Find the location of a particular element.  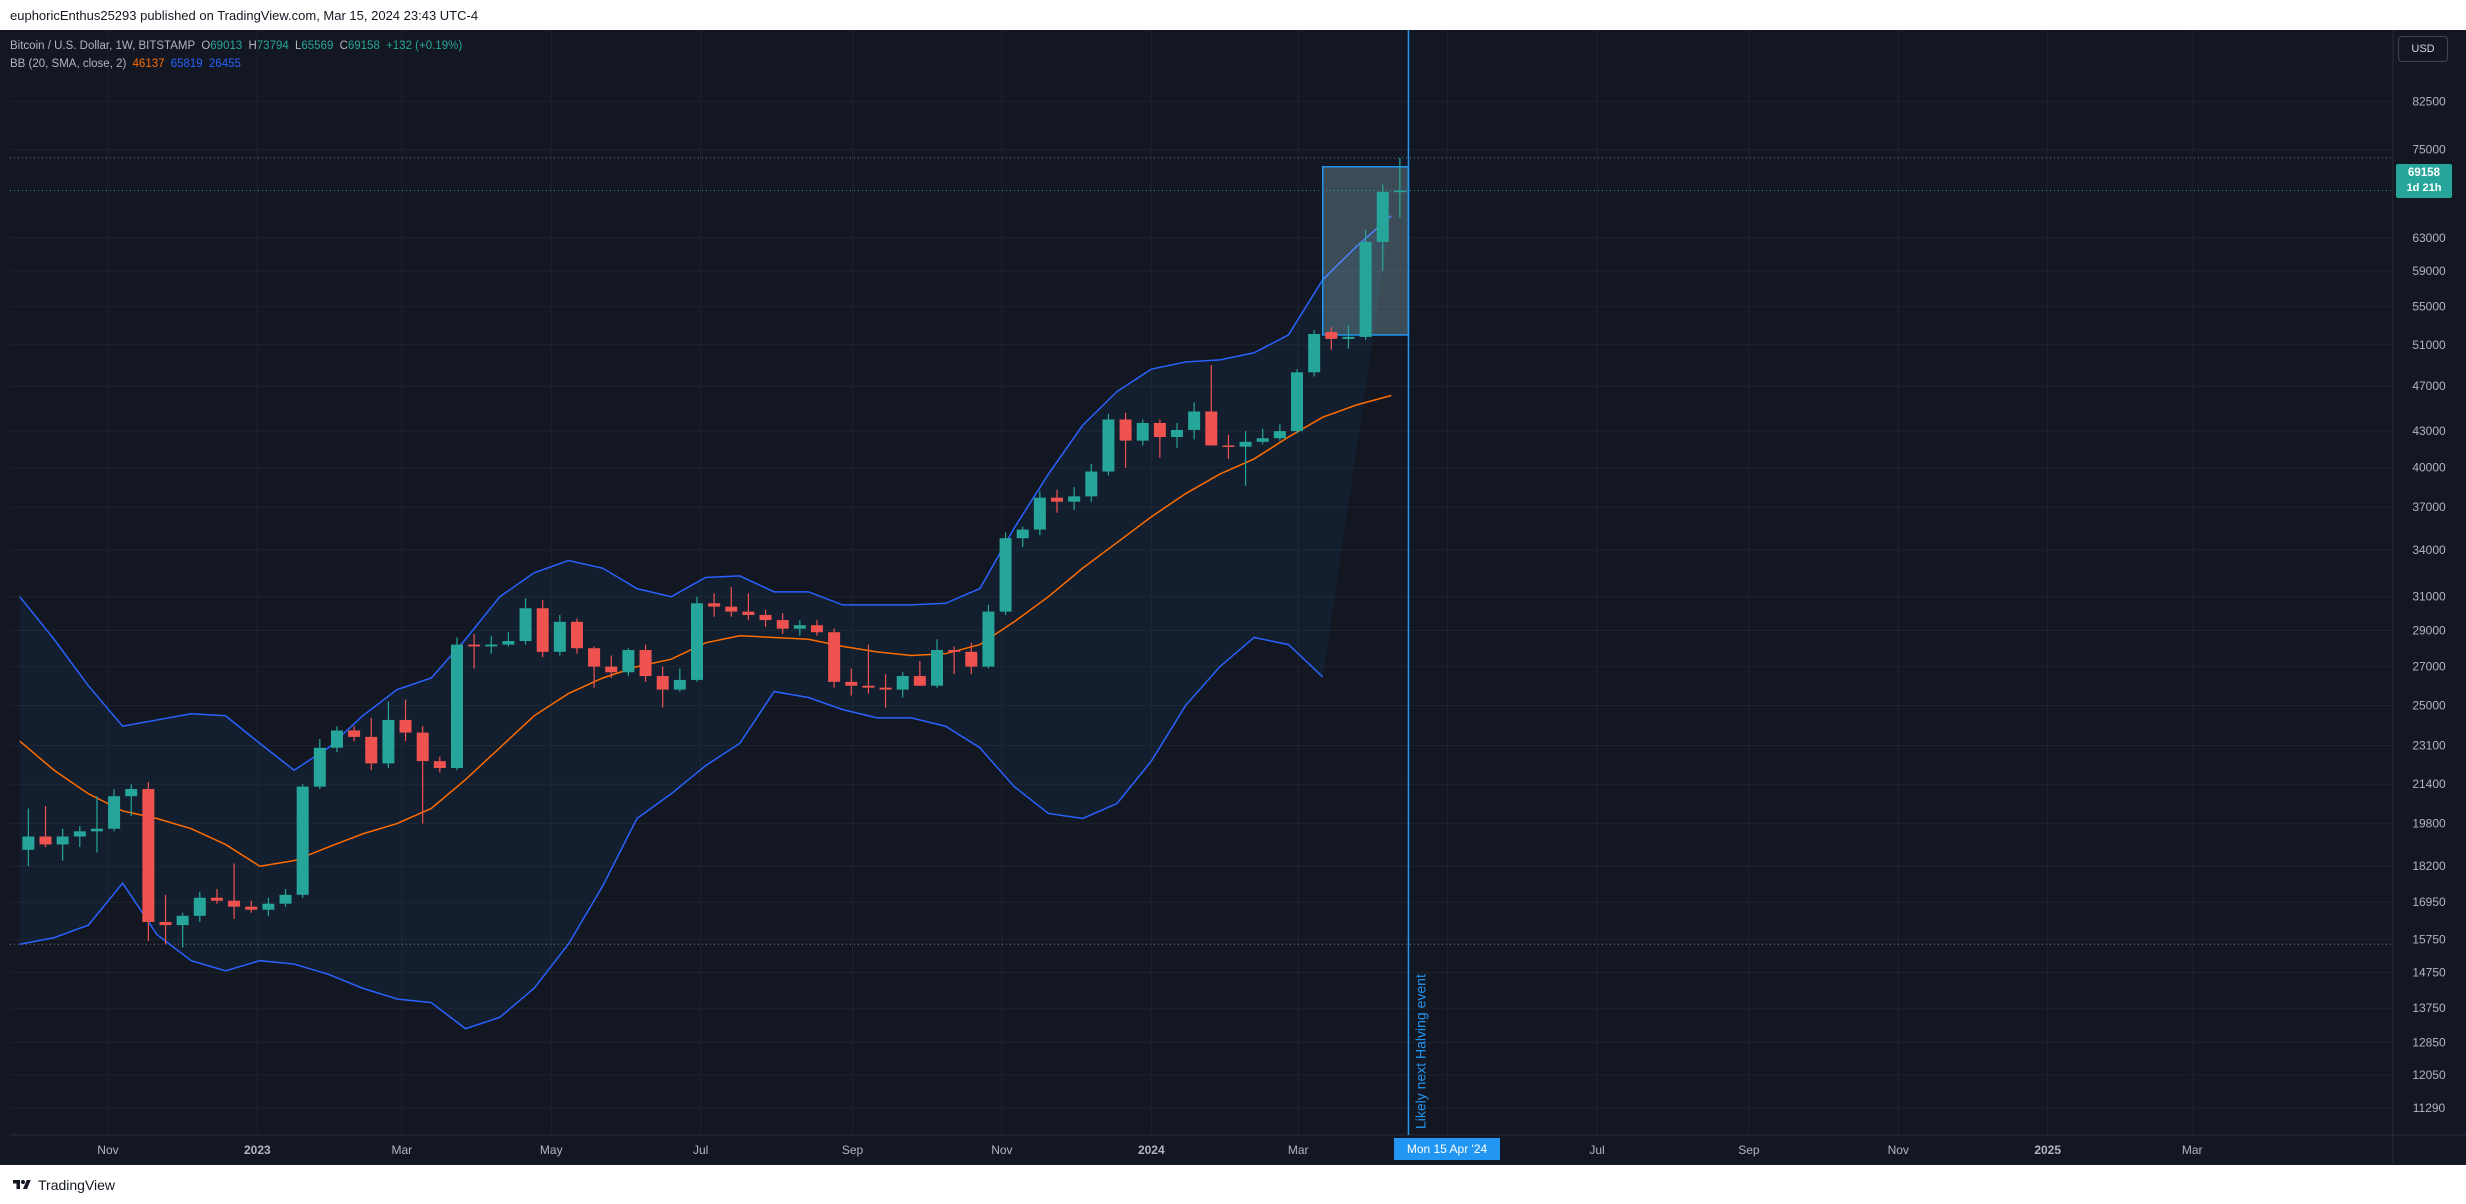

low-label: L is located at coordinates (298, 46).